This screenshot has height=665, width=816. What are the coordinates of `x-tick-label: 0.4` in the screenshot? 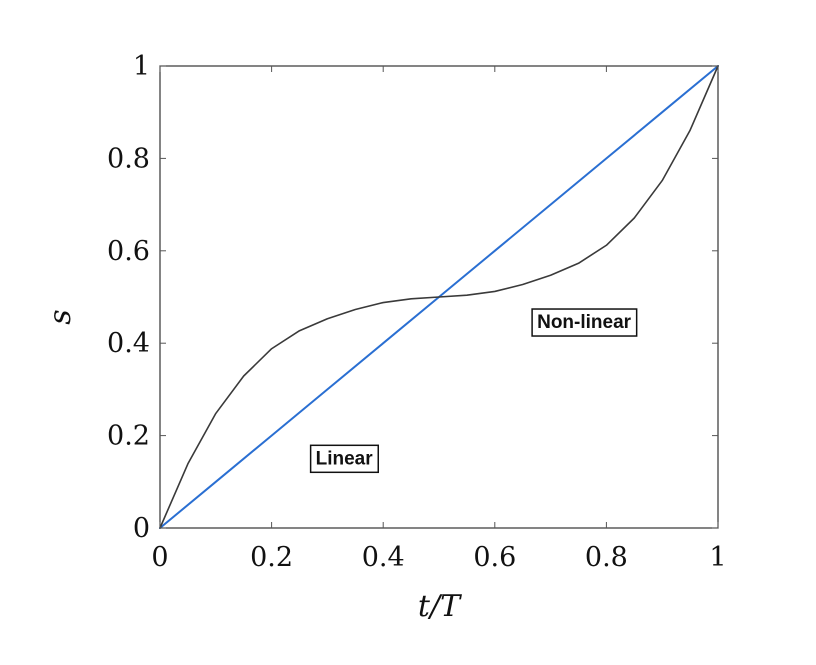 It's located at (383, 557).